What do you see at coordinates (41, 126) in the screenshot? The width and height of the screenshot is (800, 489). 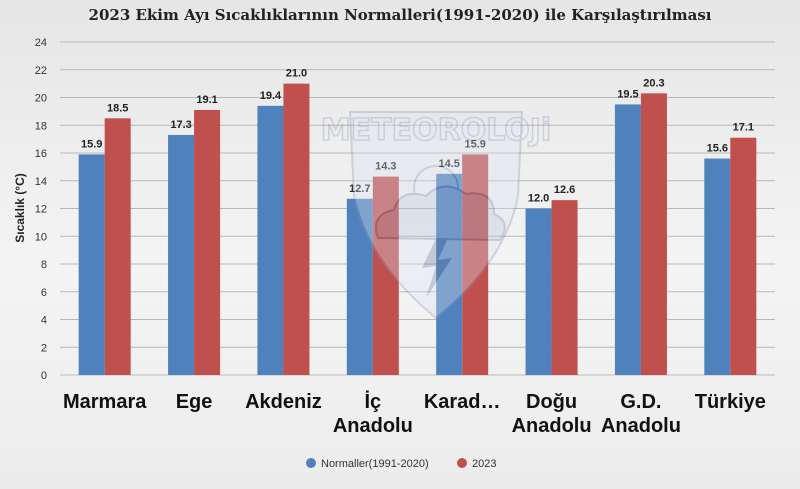 I see `y-tick-label: 18` at bounding box center [41, 126].